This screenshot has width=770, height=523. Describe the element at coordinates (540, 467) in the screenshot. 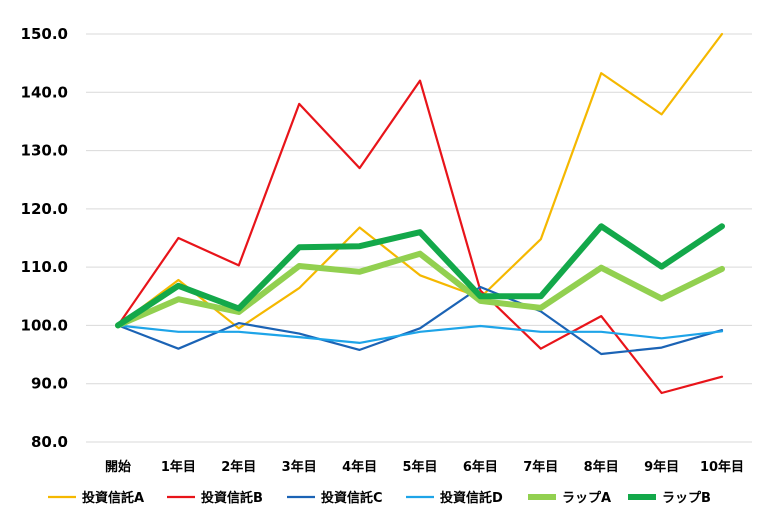

I see `x-tick-label: 7年目` at that location.